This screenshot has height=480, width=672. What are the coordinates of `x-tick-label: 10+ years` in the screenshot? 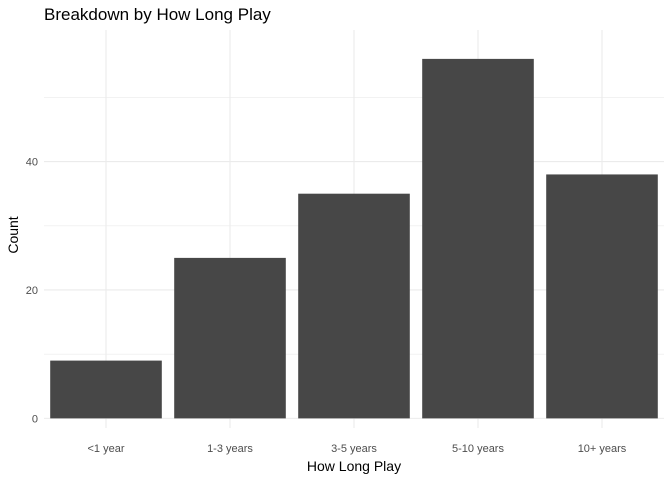 It's located at (602, 449).